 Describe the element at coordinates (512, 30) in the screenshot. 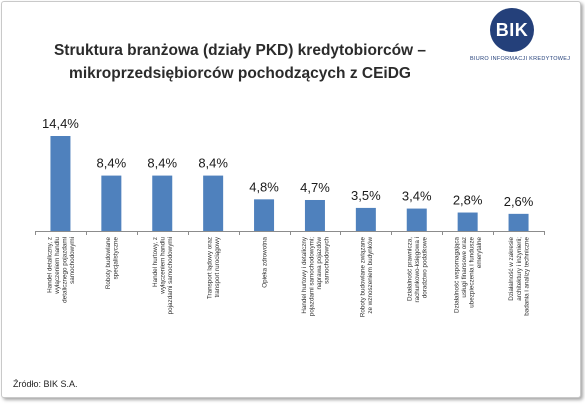

I see `bik-logo-mark: BIK` at that location.